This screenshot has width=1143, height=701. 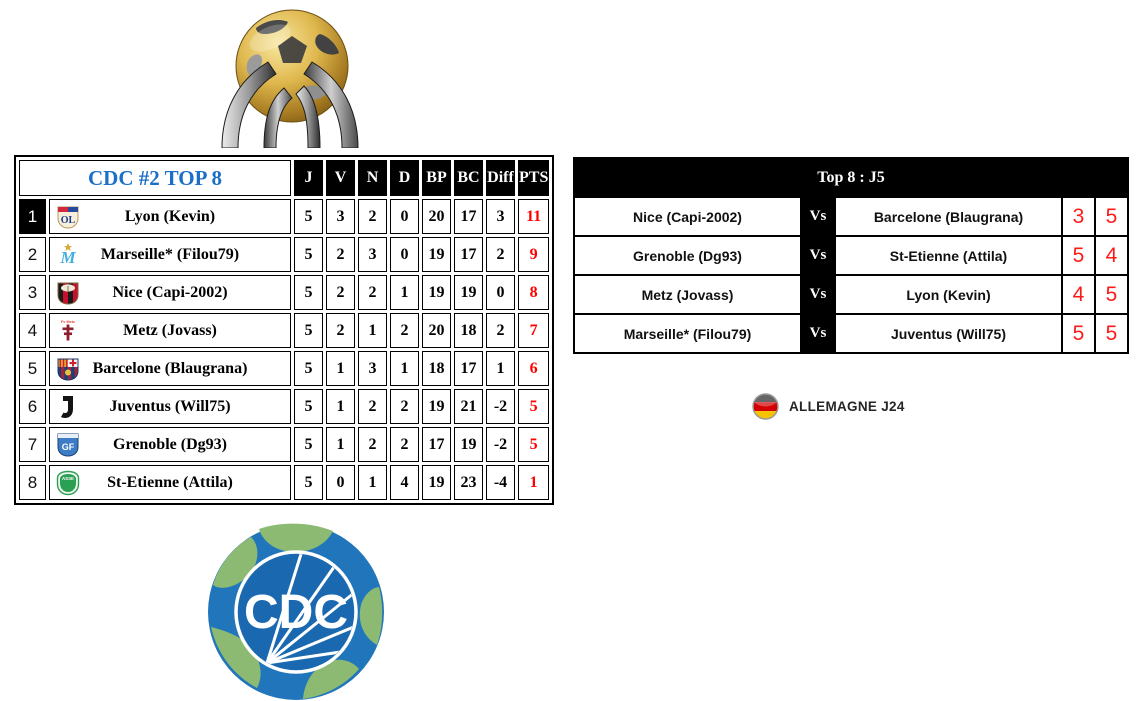 I want to click on column-header: V, so click(x=340, y=178).